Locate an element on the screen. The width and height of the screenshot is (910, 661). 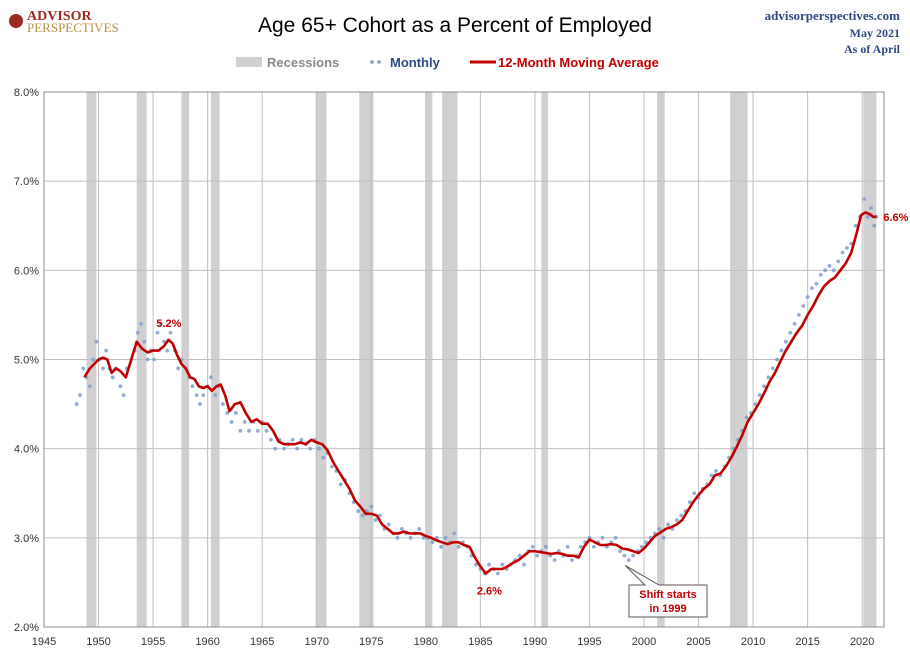
x-tick-label: 1955 is located at coordinates (153, 642).